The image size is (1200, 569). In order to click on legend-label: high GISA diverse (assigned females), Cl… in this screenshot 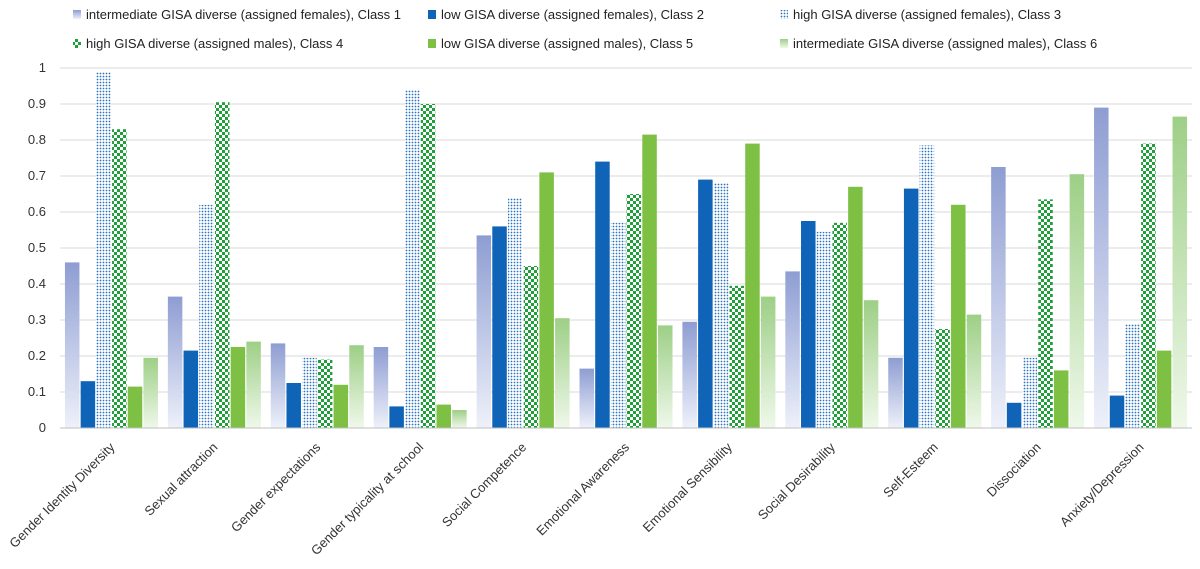, I will do `click(927, 14)`.